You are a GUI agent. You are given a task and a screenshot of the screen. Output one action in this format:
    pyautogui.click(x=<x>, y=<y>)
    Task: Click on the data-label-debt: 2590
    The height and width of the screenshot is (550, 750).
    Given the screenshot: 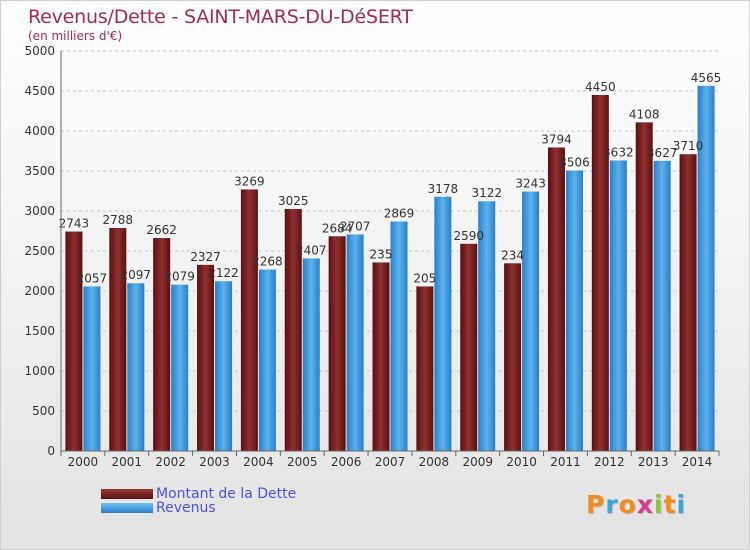 What is the action you would take?
    pyautogui.click(x=468, y=236)
    